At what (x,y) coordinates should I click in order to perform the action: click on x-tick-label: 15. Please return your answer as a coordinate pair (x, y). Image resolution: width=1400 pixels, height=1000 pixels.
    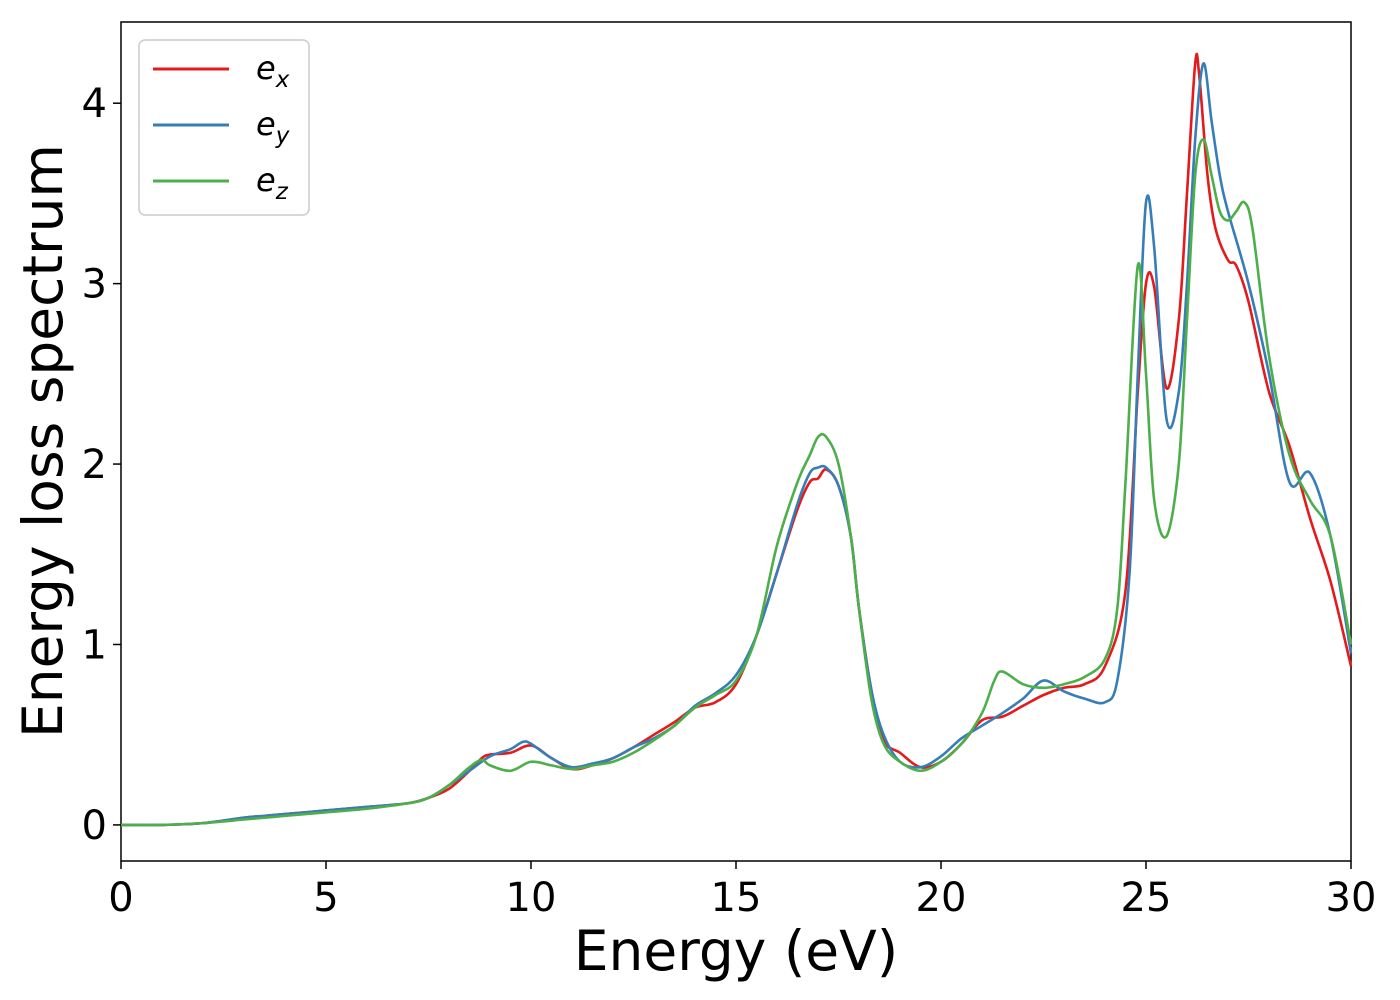
    Looking at the image, I should click on (736, 898).